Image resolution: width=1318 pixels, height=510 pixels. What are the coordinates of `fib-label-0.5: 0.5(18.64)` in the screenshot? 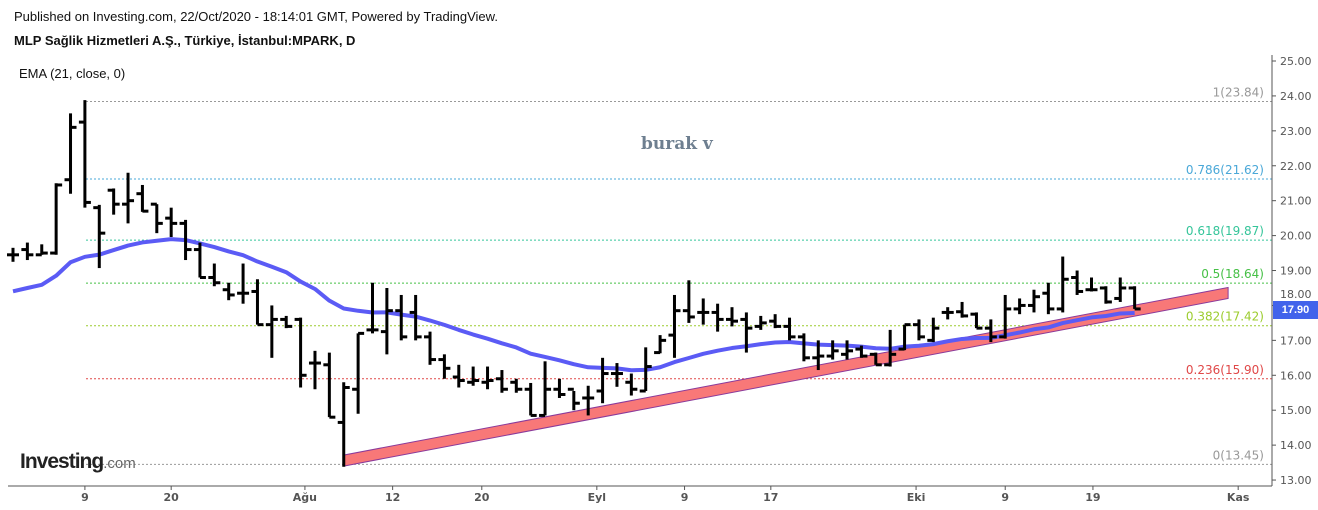 It's located at (1232, 274).